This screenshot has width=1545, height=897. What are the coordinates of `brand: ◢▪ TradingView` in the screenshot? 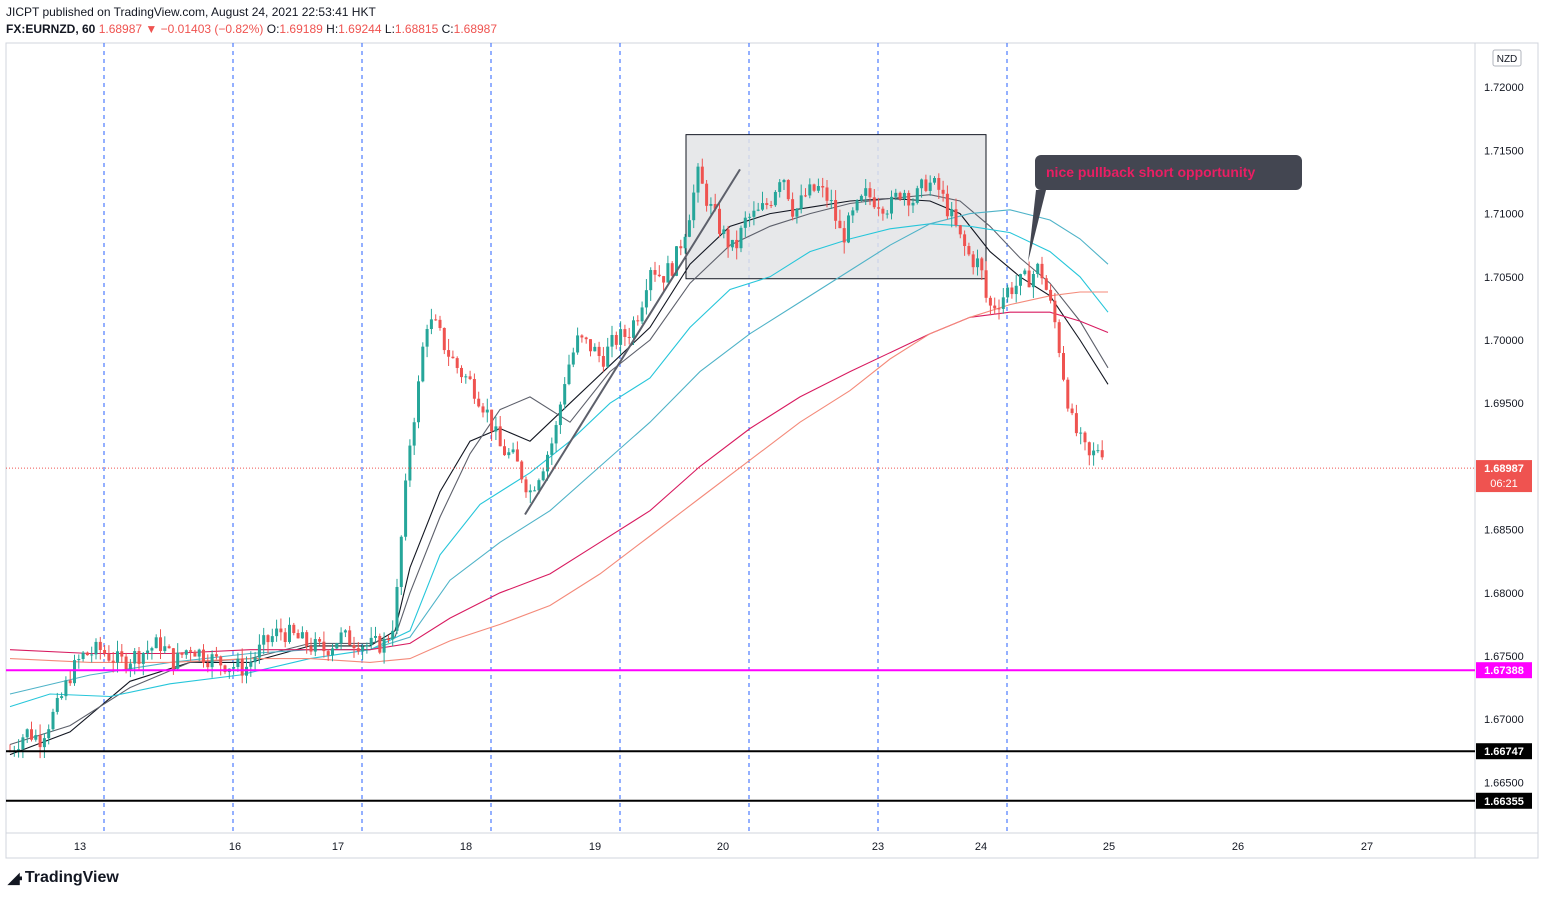 It's located at (63, 878).